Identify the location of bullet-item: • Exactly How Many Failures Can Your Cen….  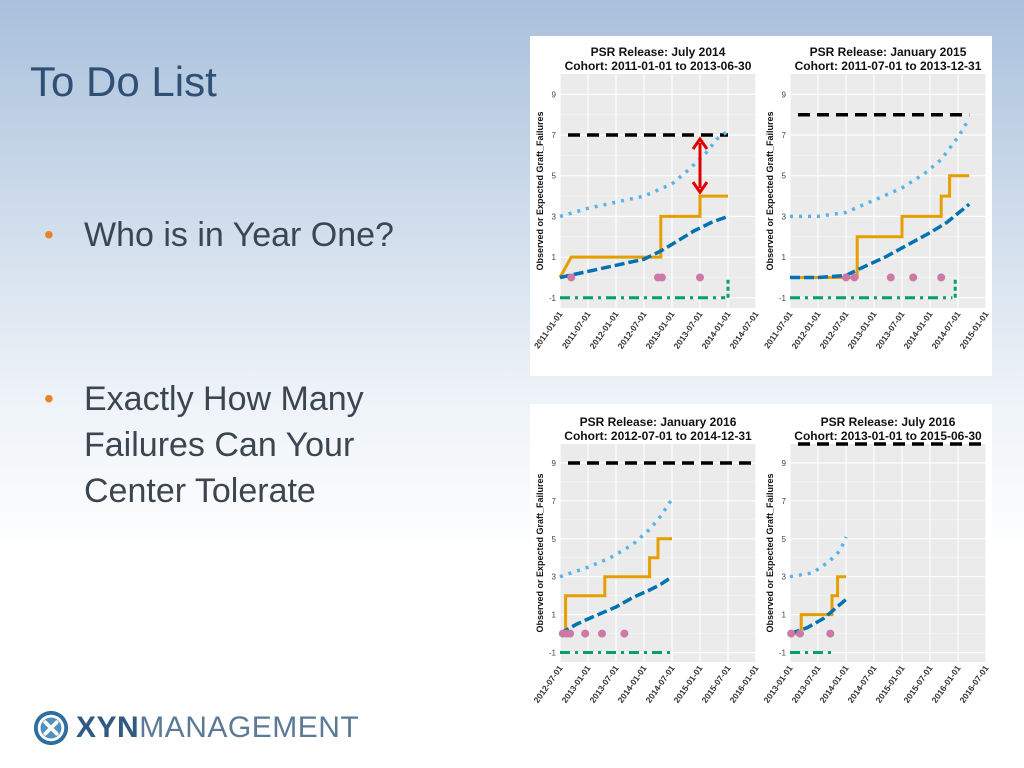
(252, 445).